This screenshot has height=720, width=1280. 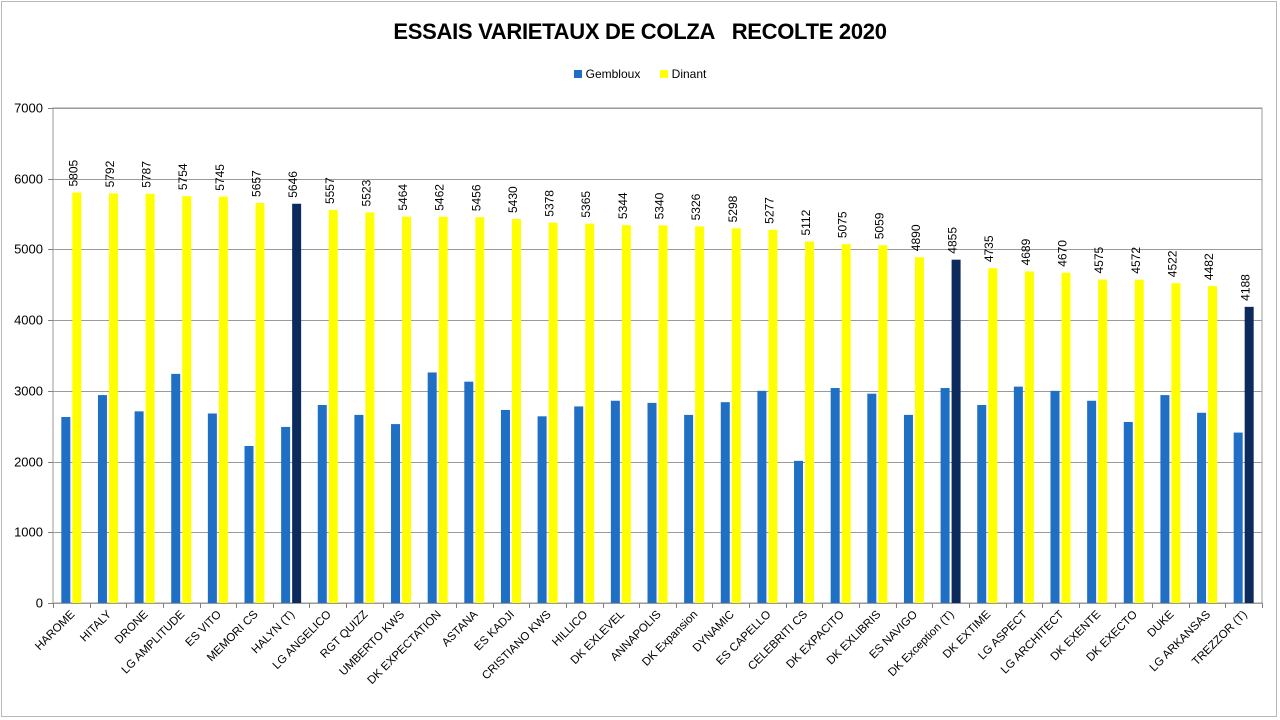 I want to click on data-label-dinant: 5787, so click(x=147, y=174).